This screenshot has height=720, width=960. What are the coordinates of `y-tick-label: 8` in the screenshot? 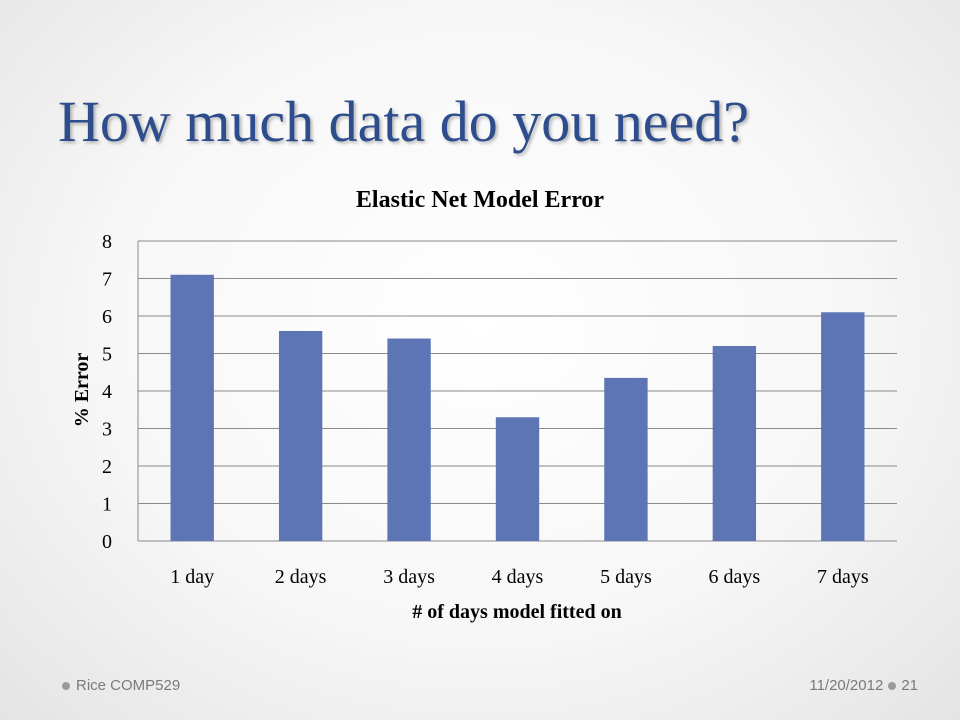 It's located at (107, 242).